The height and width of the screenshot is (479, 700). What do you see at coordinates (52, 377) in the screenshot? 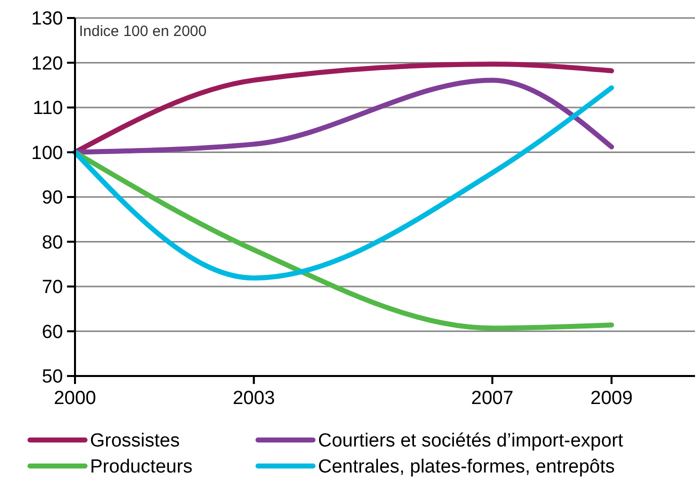
I see `y-tick-label: 50` at bounding box center [52, 377].